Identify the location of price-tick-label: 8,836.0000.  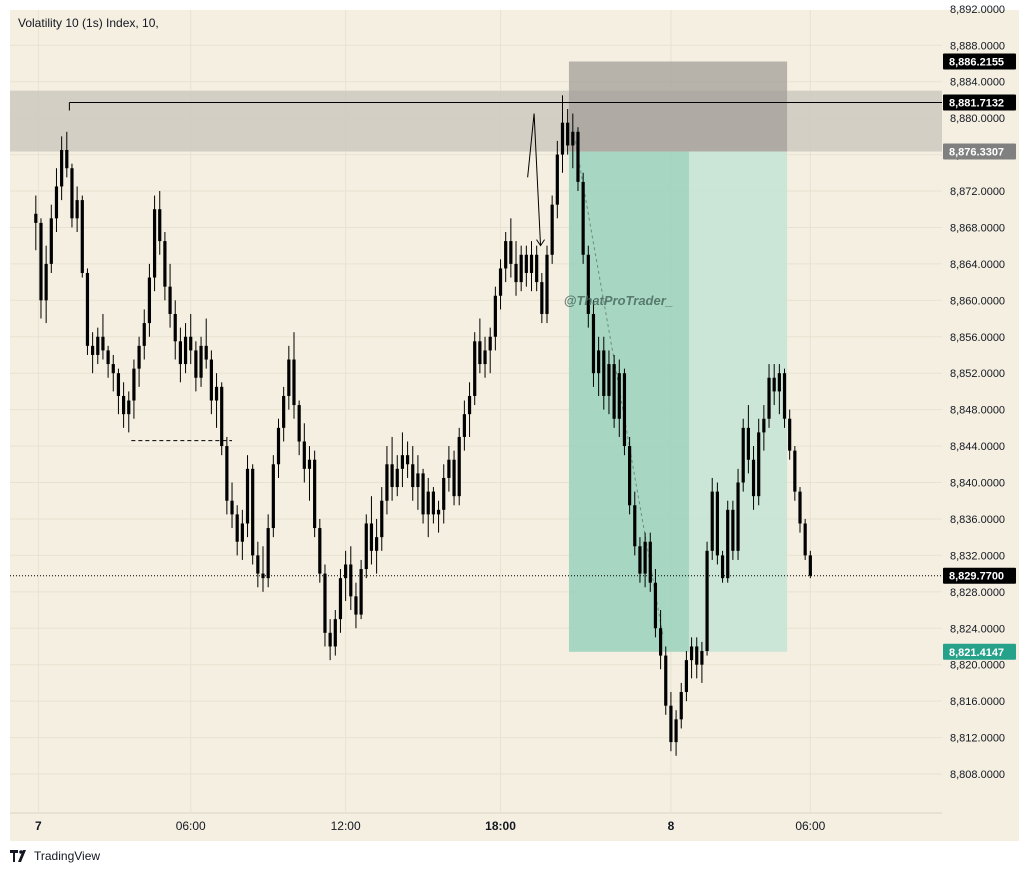
(977, 520).